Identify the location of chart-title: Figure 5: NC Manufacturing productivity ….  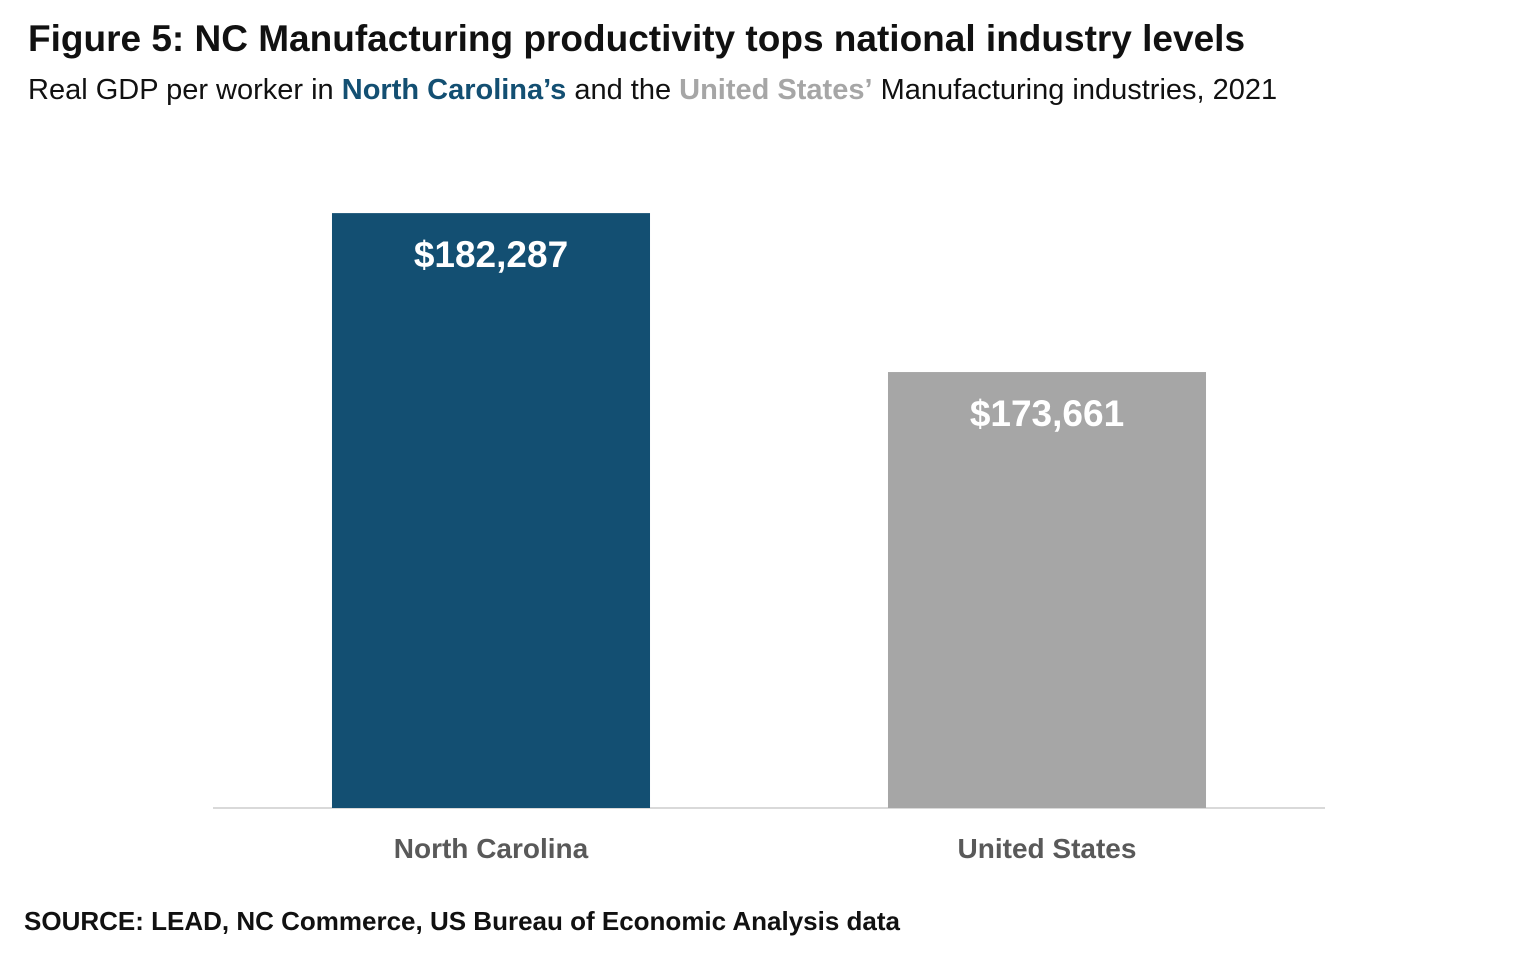
(637, 38).